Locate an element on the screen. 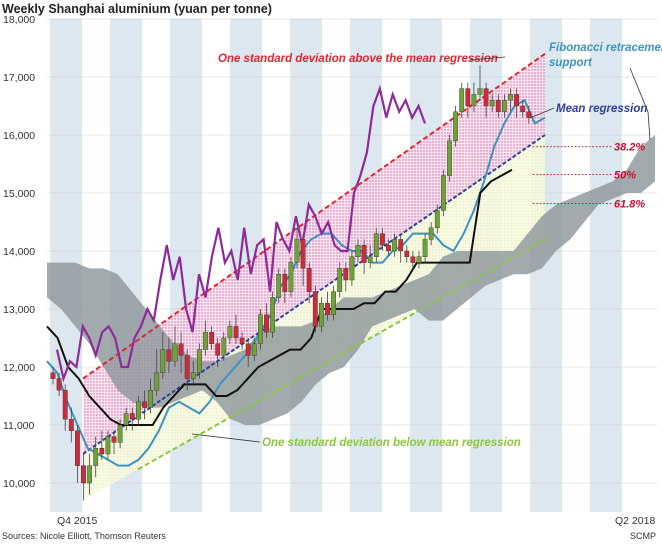  y-tick-label: 10,000 is located at coordinates (19, 484).